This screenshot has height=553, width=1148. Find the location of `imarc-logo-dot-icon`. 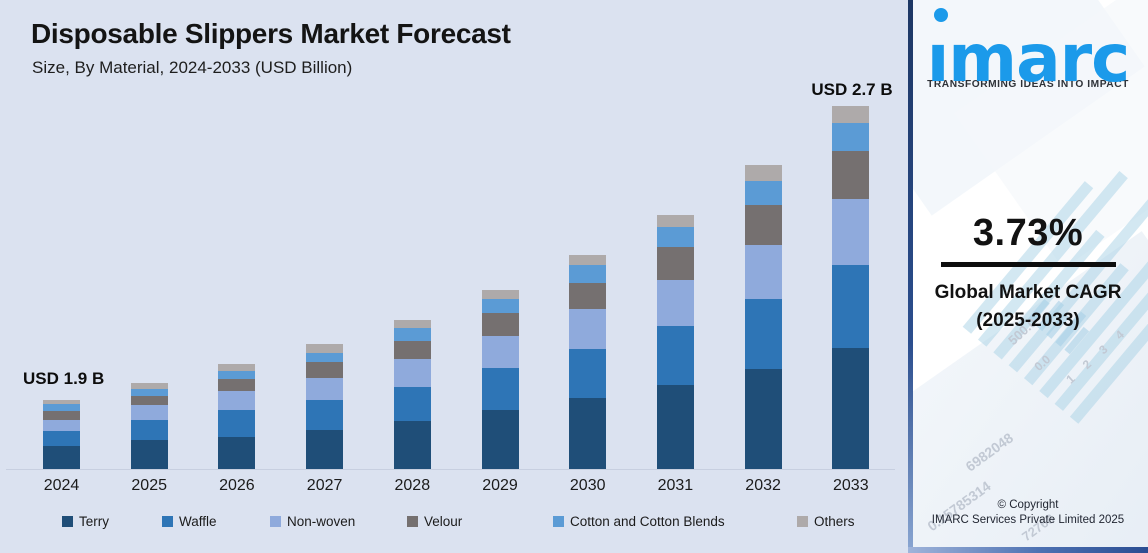

imarc-logo-dot-icon is located at coordinates (940, 15).